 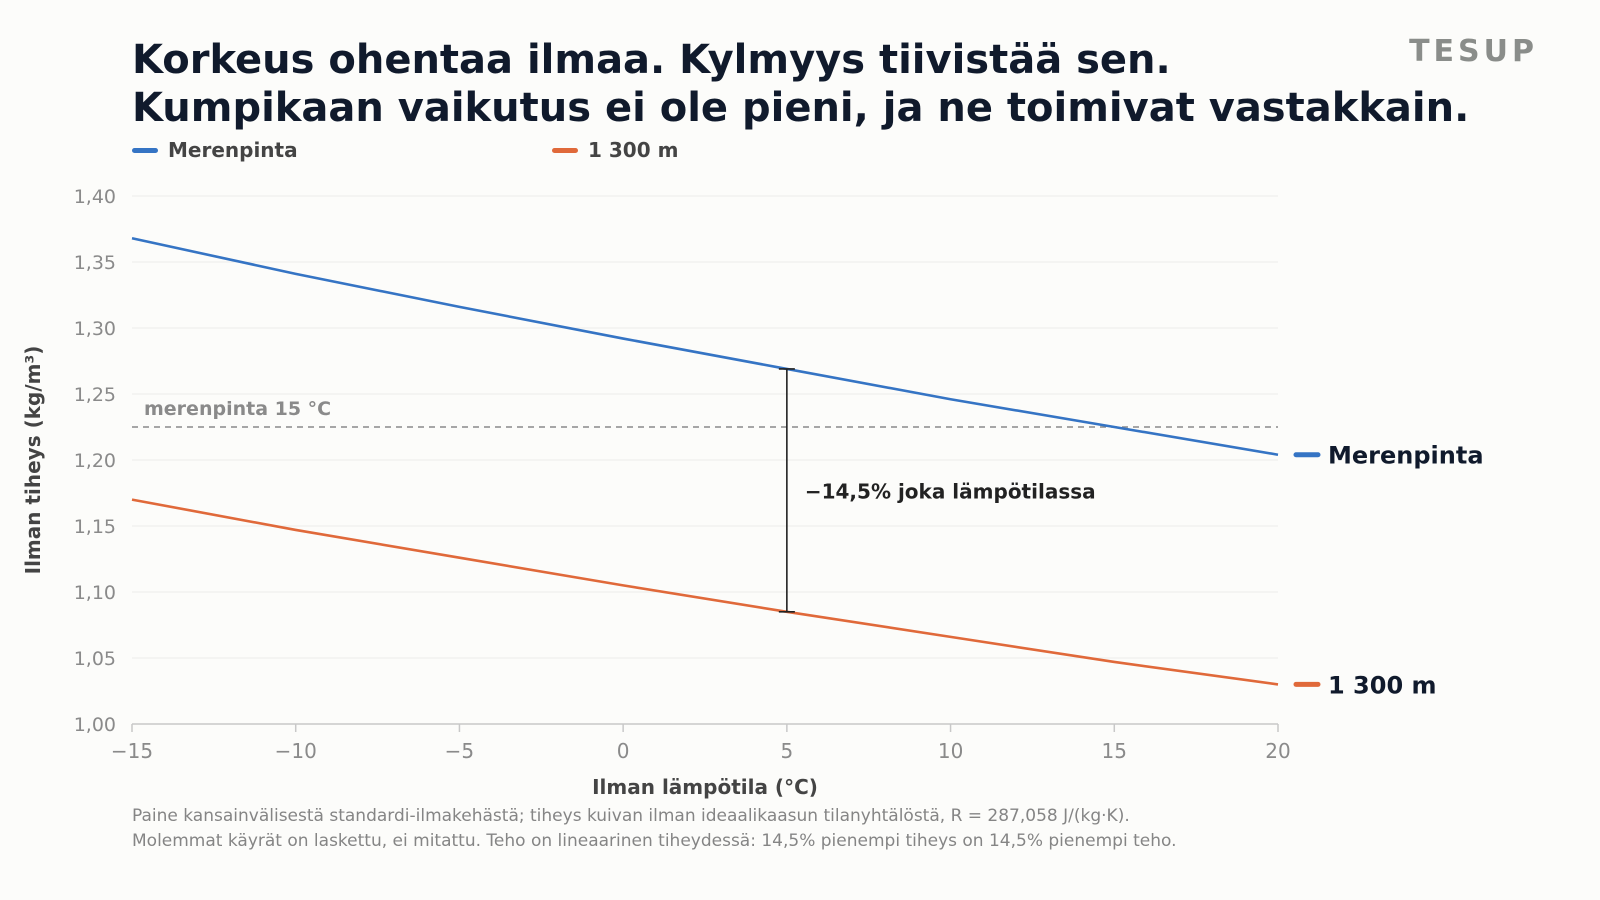 What do you see at coordinates (33, 460) in the screenshot?
I see `y-axis-label: Ilman tiheys (kg/m³)` at bounding box center [33, 460].